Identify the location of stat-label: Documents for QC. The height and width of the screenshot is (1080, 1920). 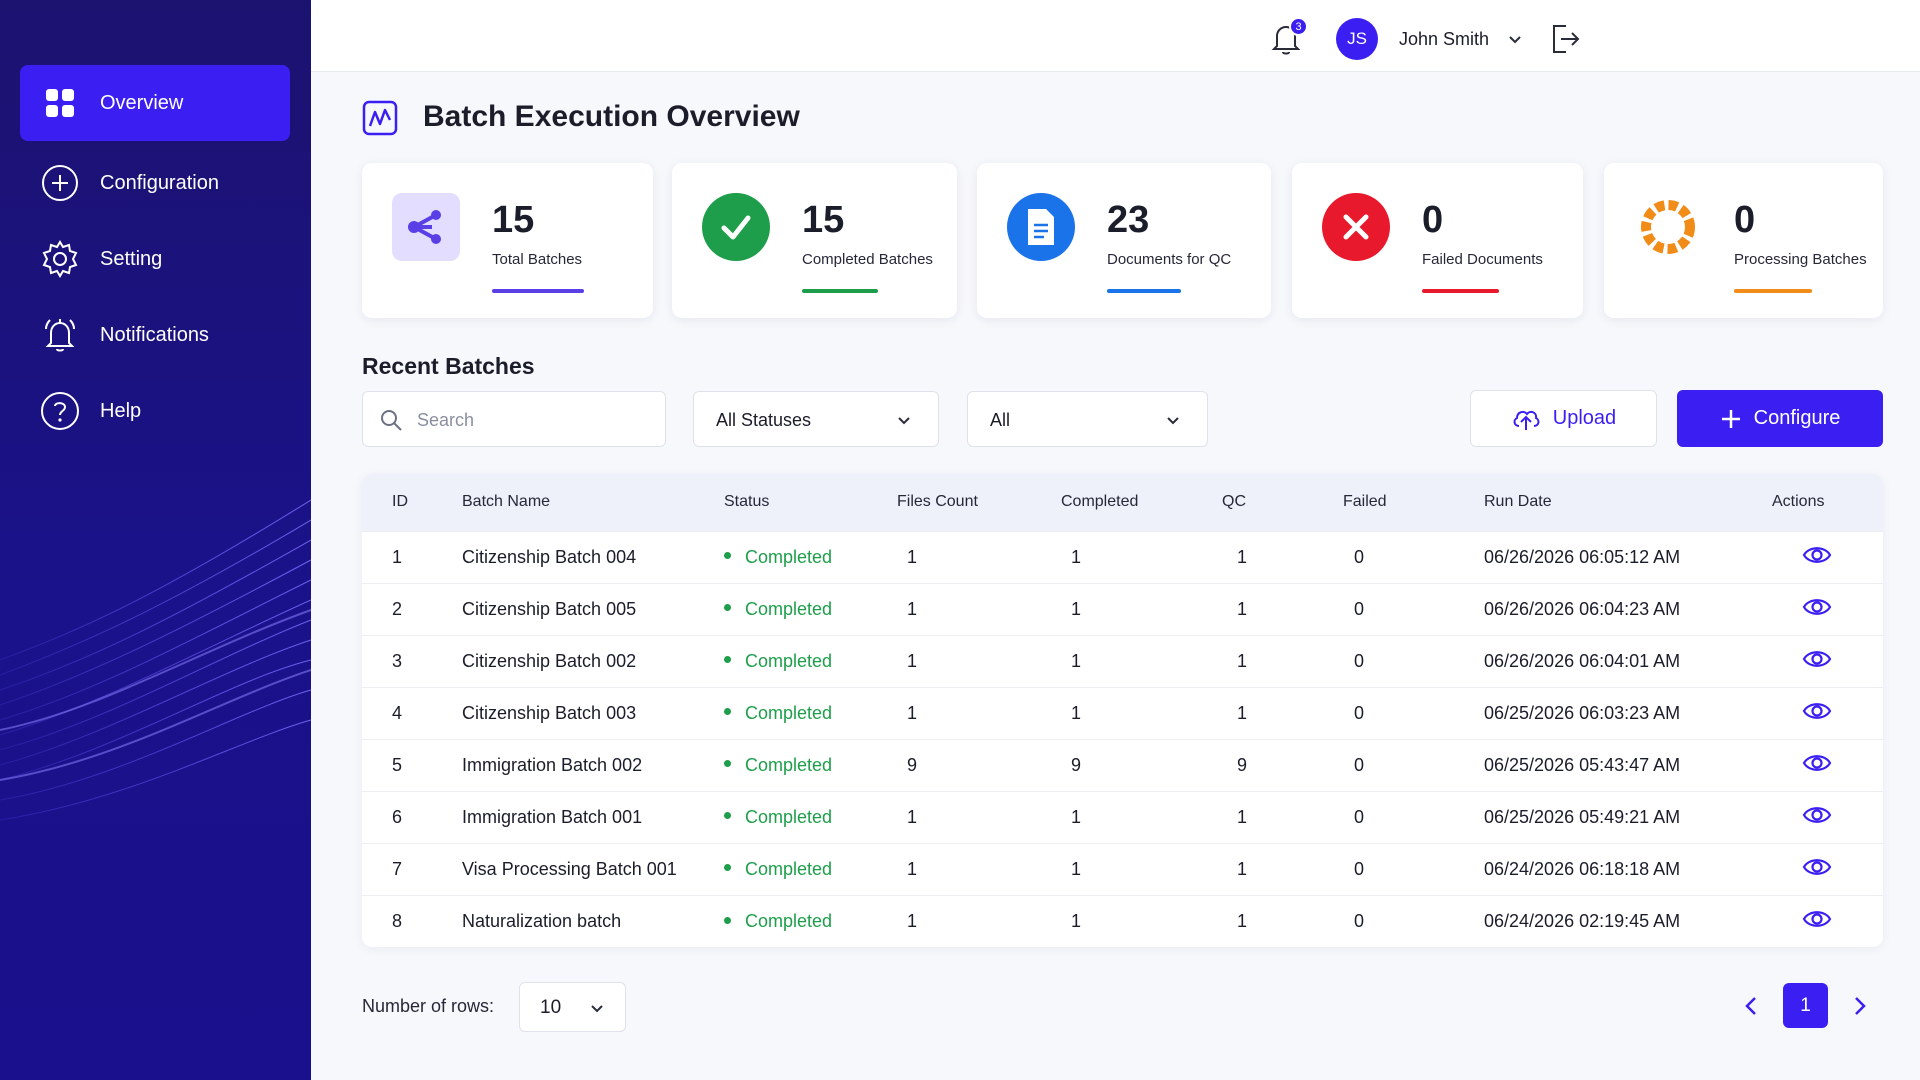
(1169, 259).